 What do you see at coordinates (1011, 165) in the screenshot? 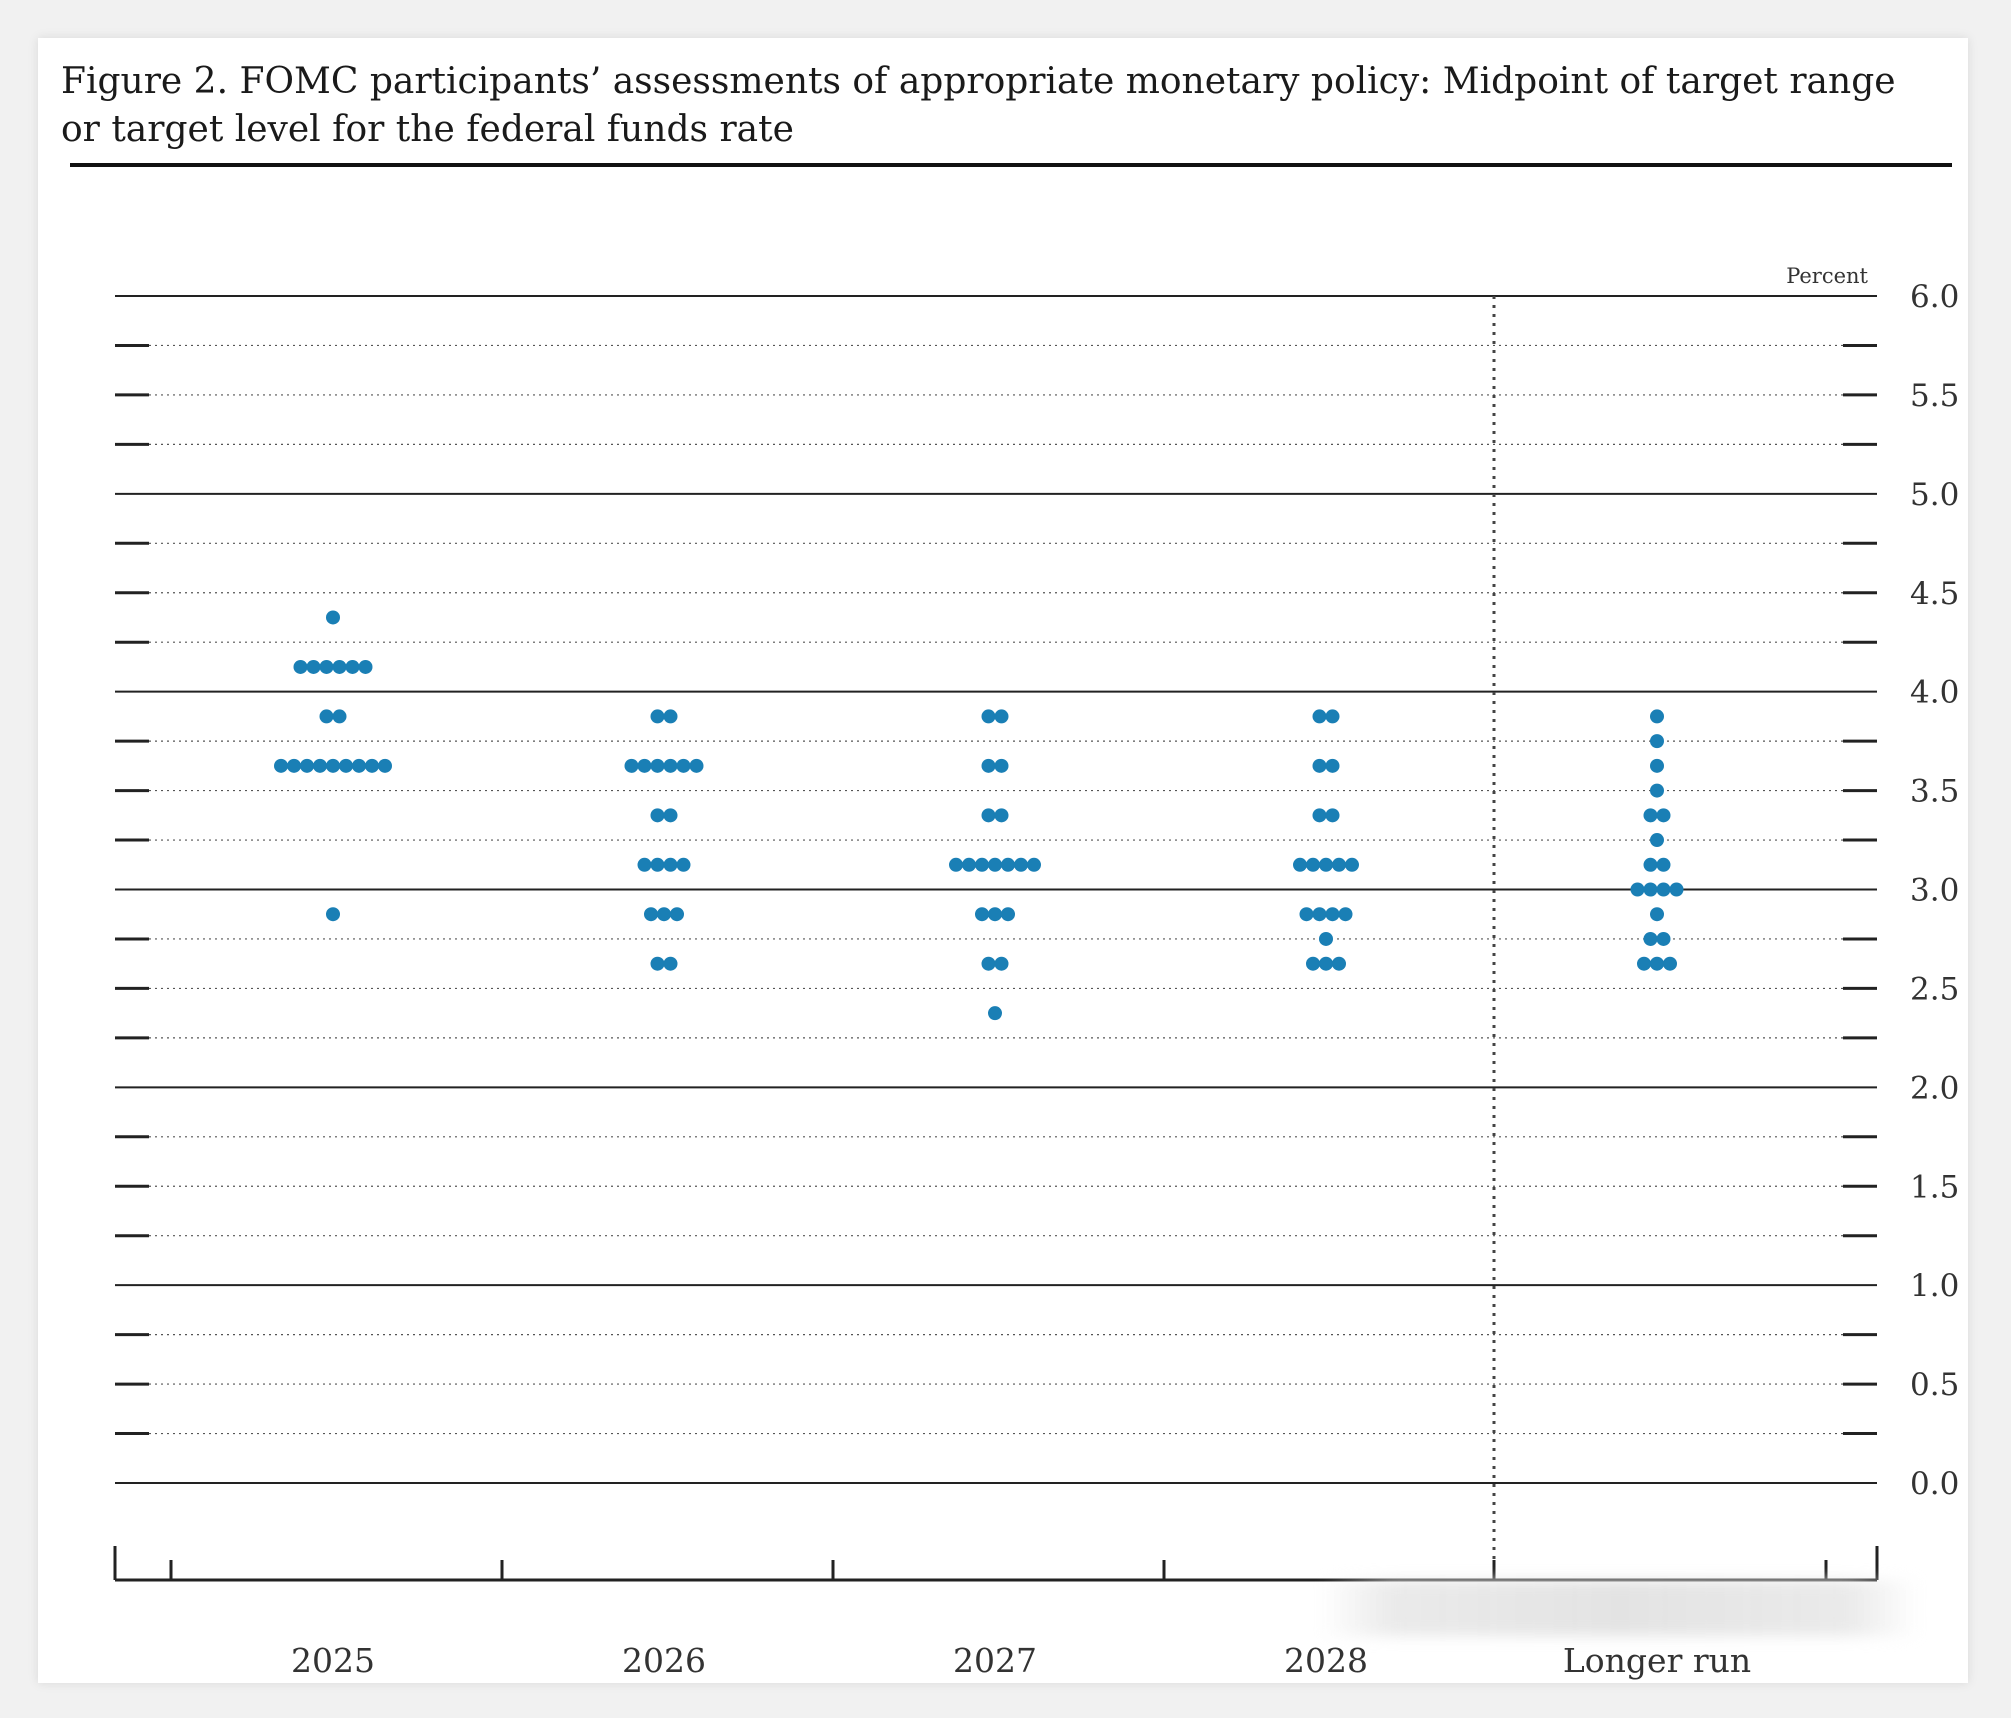
I see `title-rule` at bounding box center [1011, 165].